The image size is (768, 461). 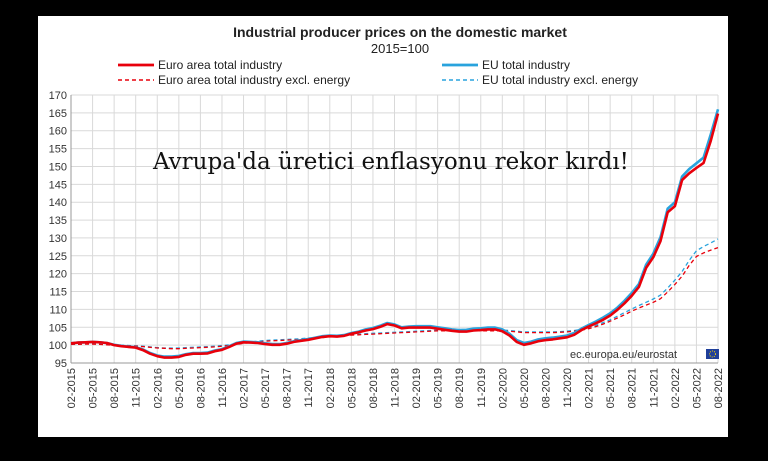 I want to click on x-tick-label: 05-2017, so click(x=266, y=388).